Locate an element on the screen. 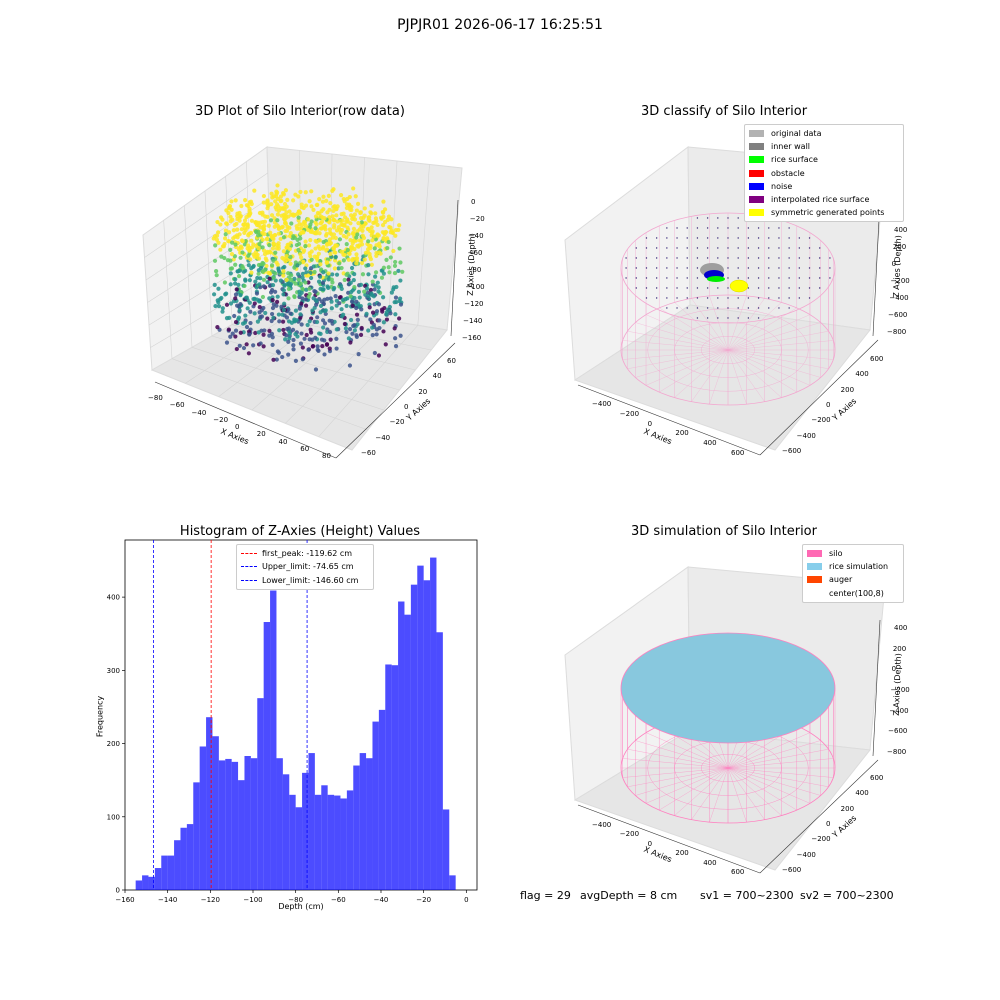 The image size is (1000, 1000). x-tick-label: −200 is located at coordinates (629, 834).